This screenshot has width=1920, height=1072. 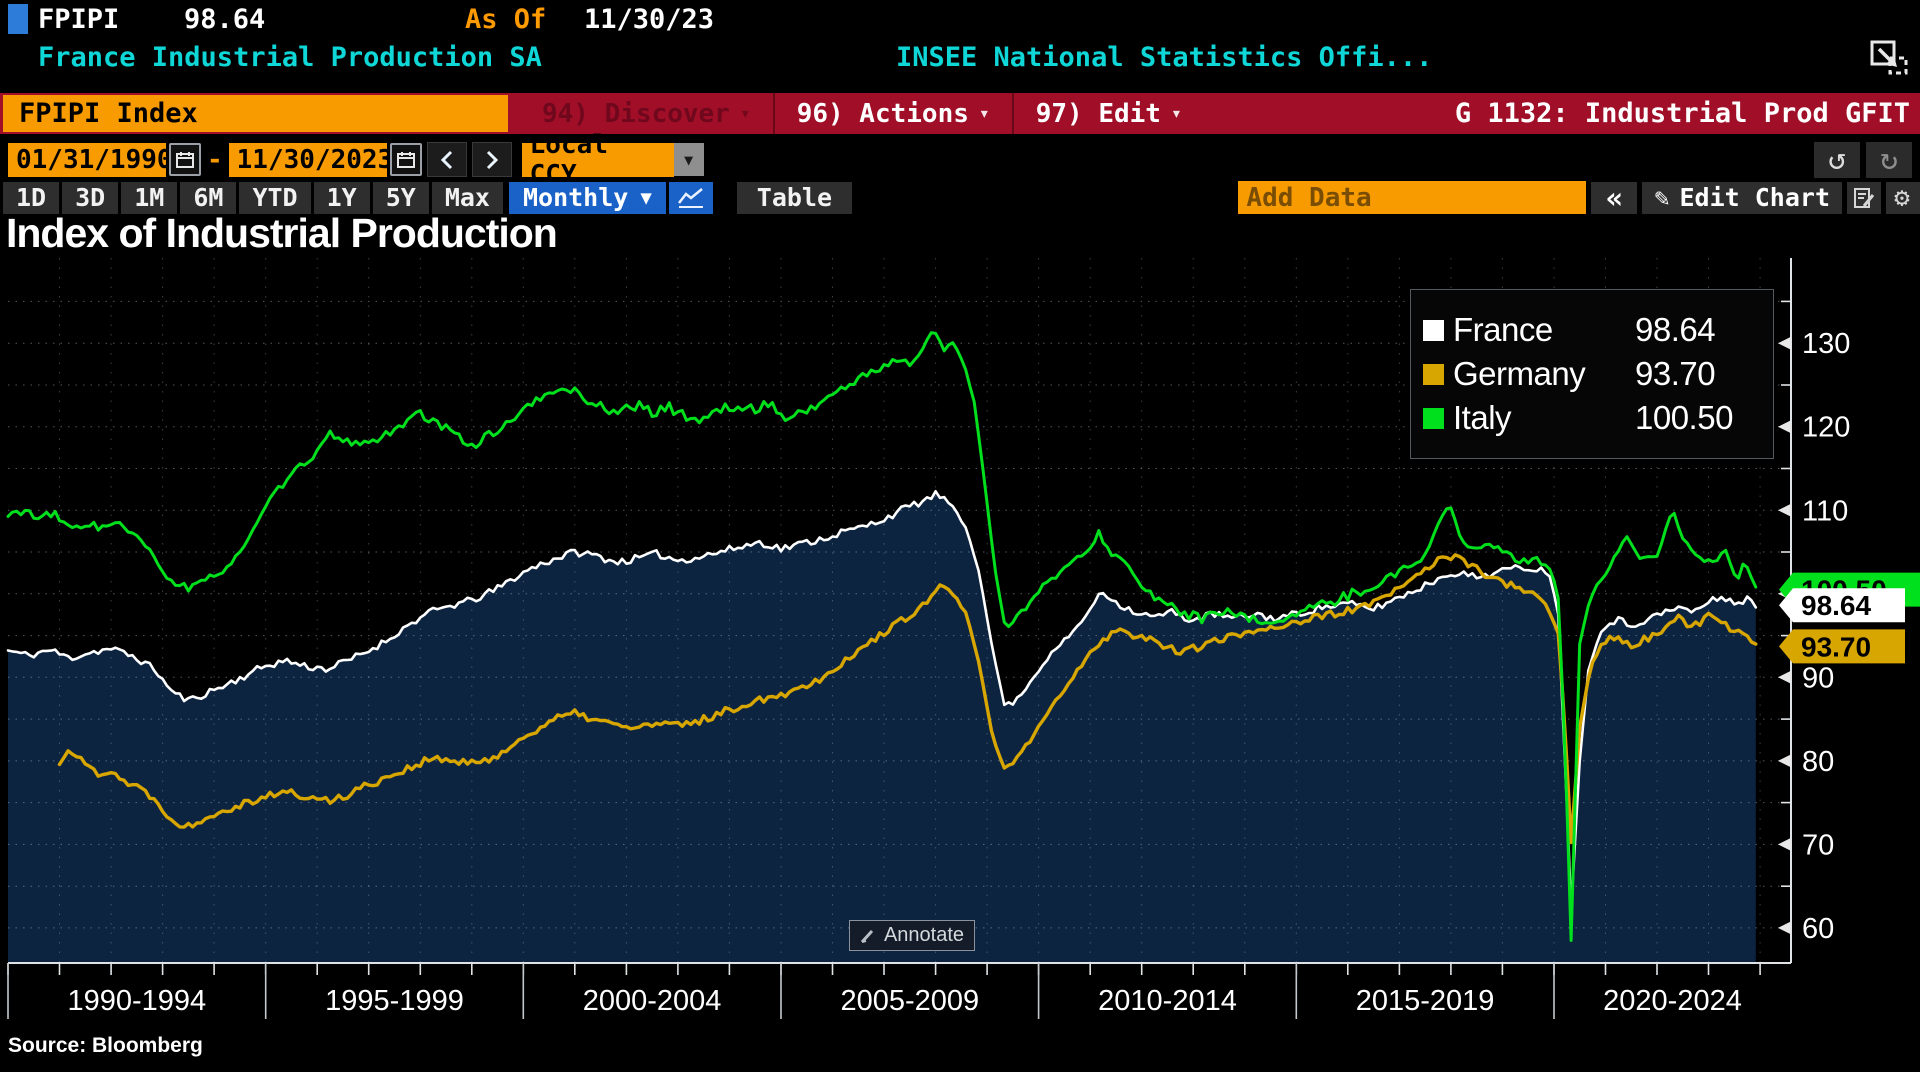 I want to click on panel-number-marker, so click(x=18, y=19).